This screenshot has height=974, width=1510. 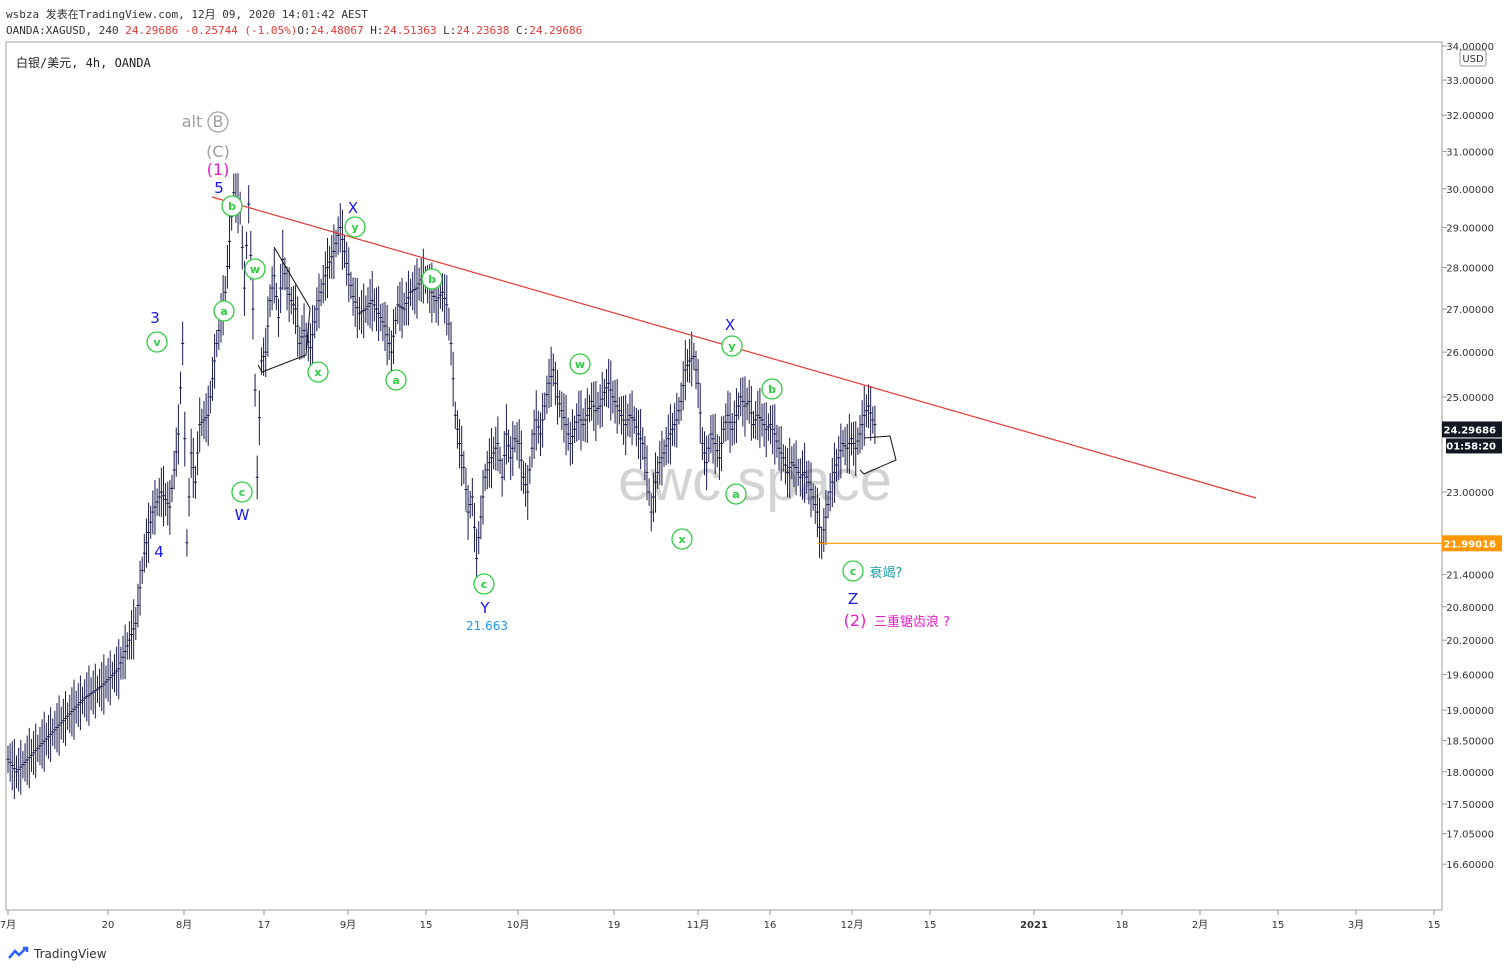 I want to click on price-tick-label: 28.00000, so click(x=1470, y=269).